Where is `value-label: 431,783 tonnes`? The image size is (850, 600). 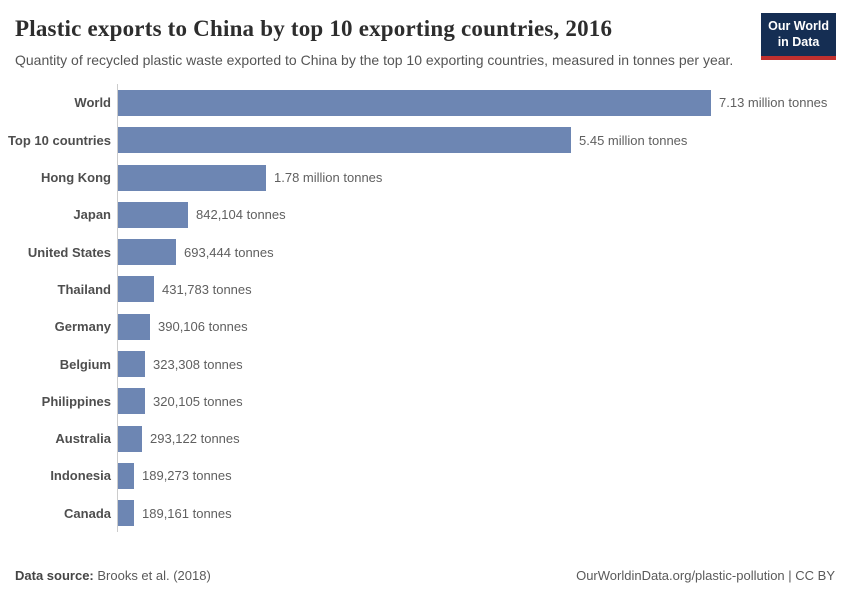
value-label: 431,783 tonnes is located at coordinates (207, 289).